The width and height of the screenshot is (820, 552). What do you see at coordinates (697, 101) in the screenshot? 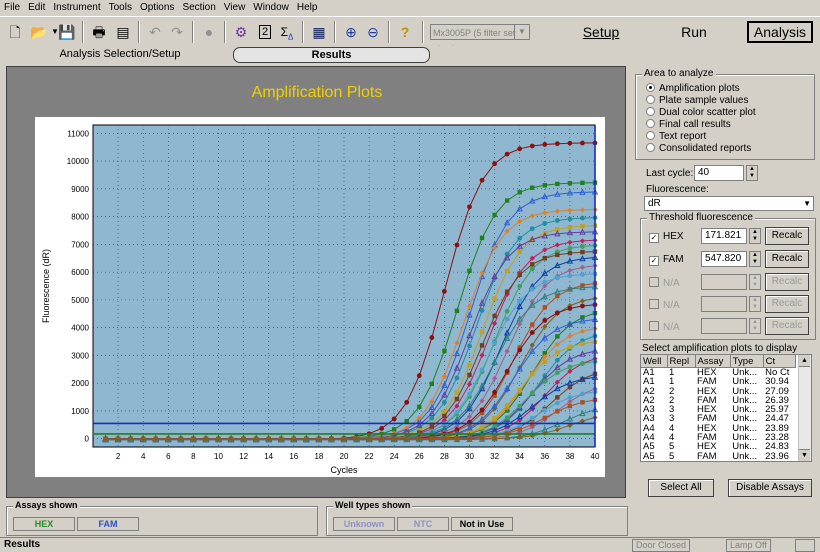
I see `radio-plate-sample-values: Plate sample values` at bounding box center [697, 101].